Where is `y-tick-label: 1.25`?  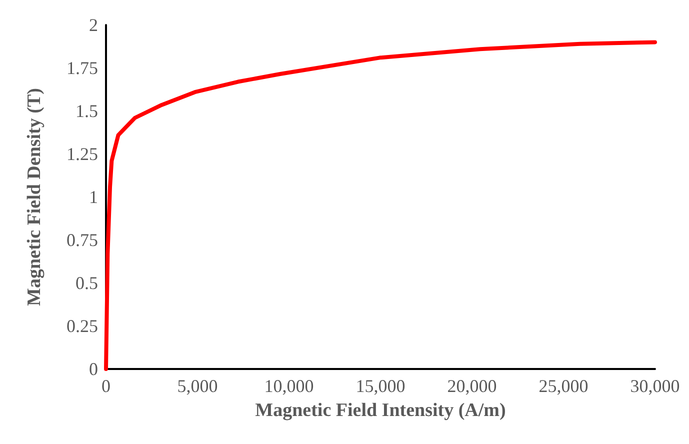
y-tick-label: 1.25 is located at coordinates (82, 154).